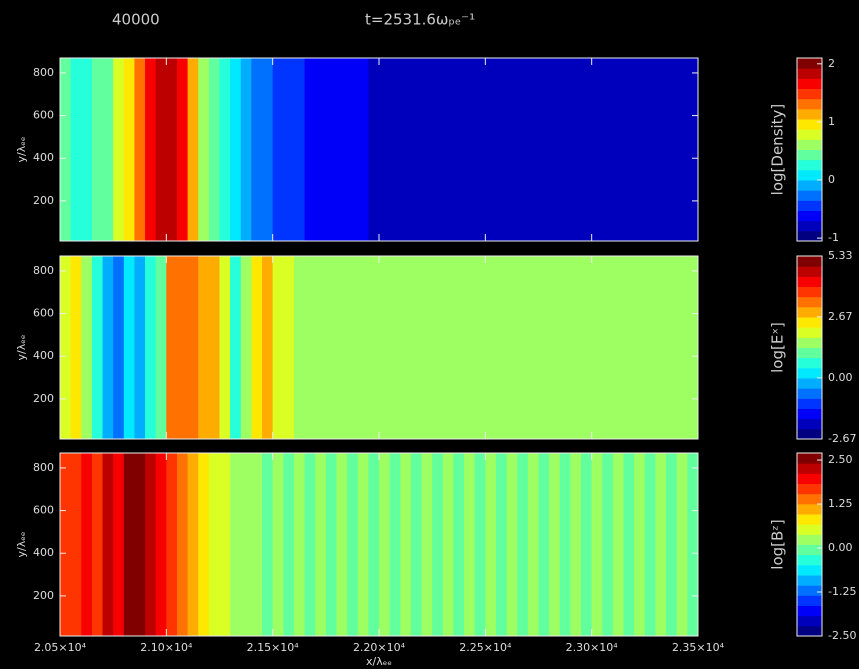  Describe the element at coordinates (43, 398) in the screenshot. I see `y-tick-label: 200` at that location.